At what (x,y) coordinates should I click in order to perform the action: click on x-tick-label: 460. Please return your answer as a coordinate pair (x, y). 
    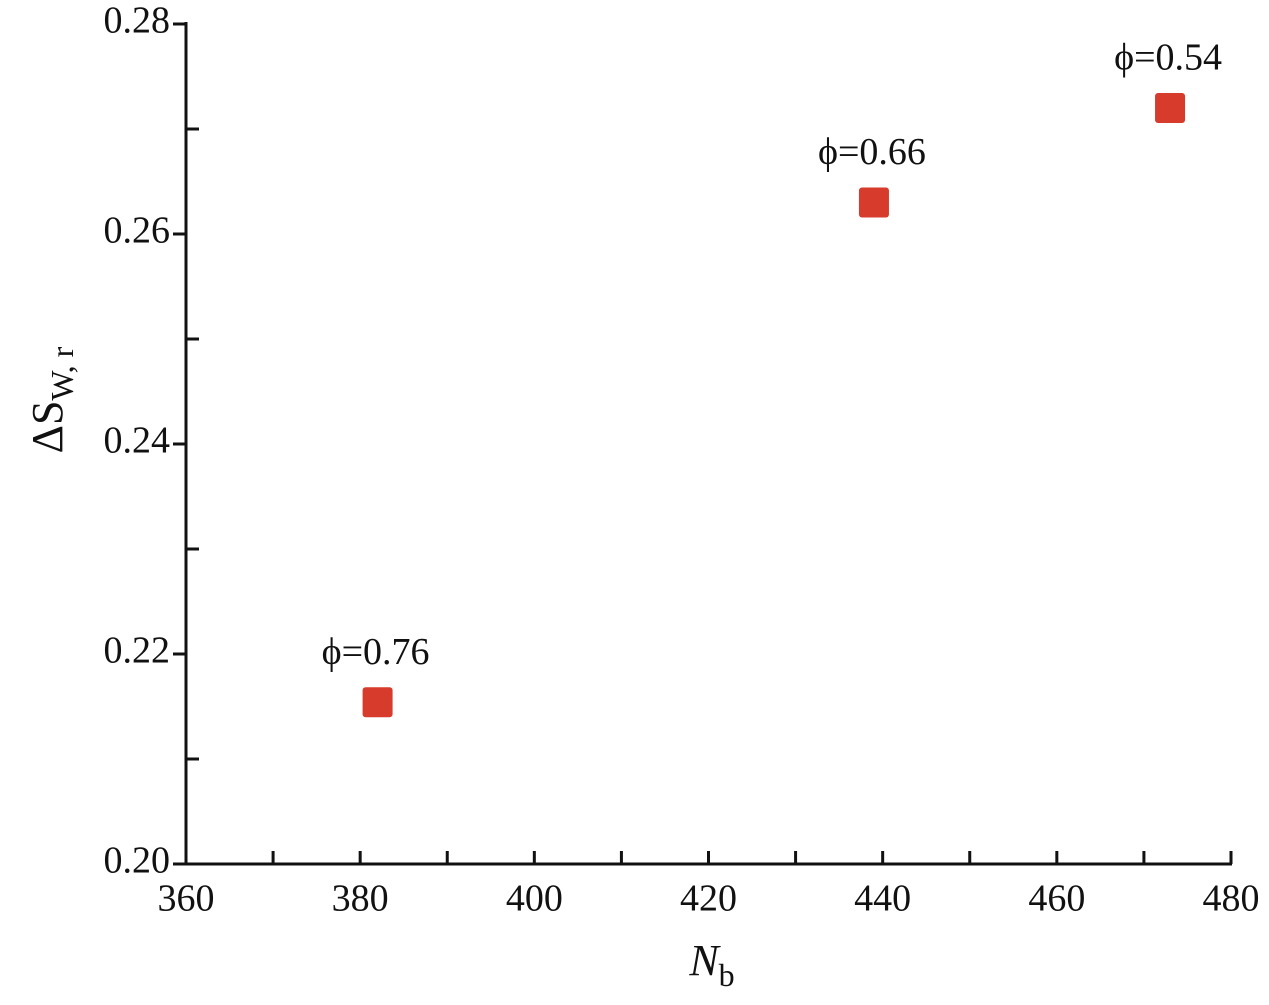
    Looking at the image, I should click on (1056, 899).